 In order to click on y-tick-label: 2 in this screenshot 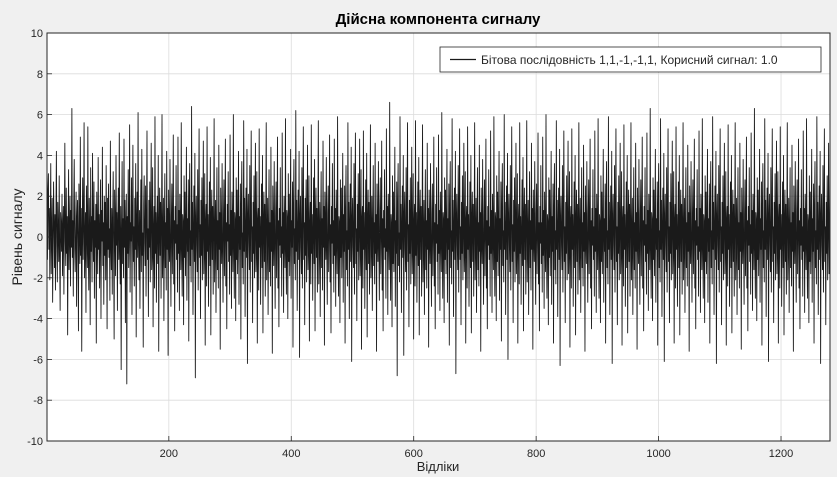, I will do `click(40, 197)`.